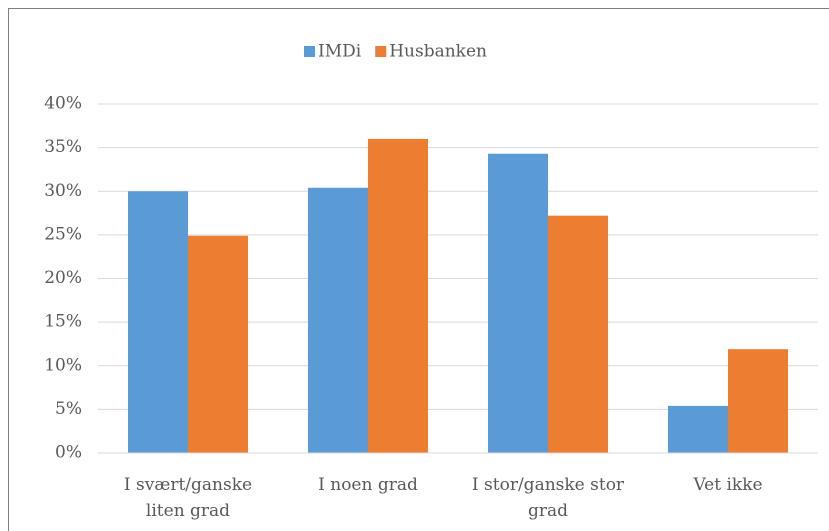 This screenshot has height=531, width=829. I want to click on y-tick-label: 40%, so click(63, 104).